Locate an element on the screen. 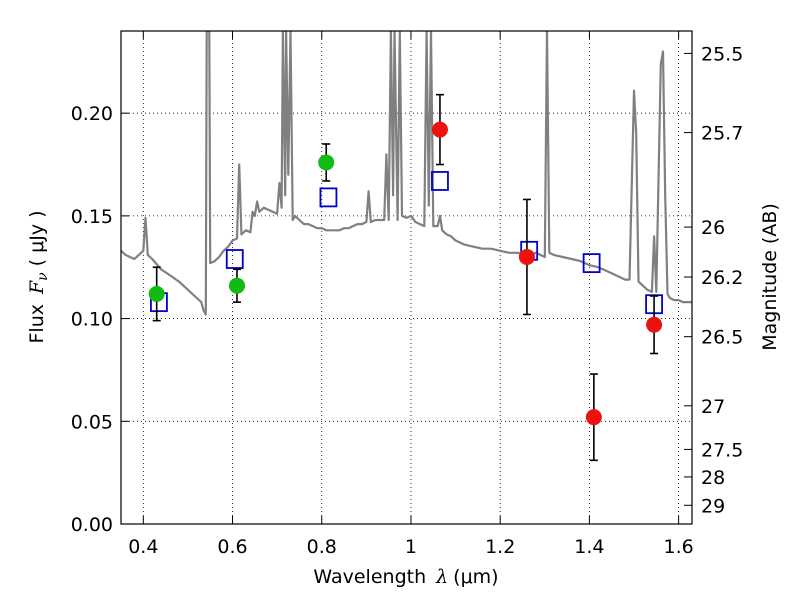 This screenshot has height=604, width=800. x-tick-label: 1.4 is located at coordinates (589, 547).